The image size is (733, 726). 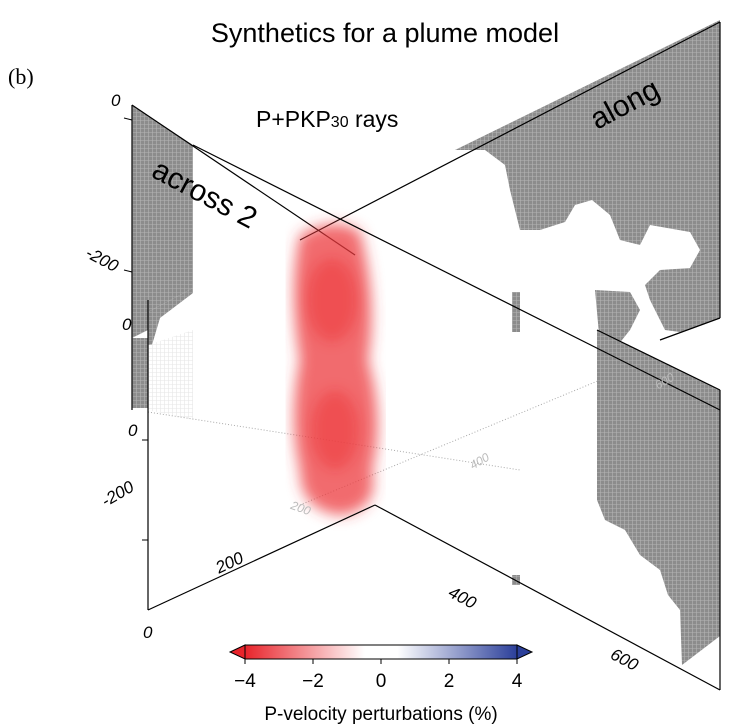 What do you see at coordinates (616, 509) in the screenshot?
I see `front-section` at bounding box center [616, 509].